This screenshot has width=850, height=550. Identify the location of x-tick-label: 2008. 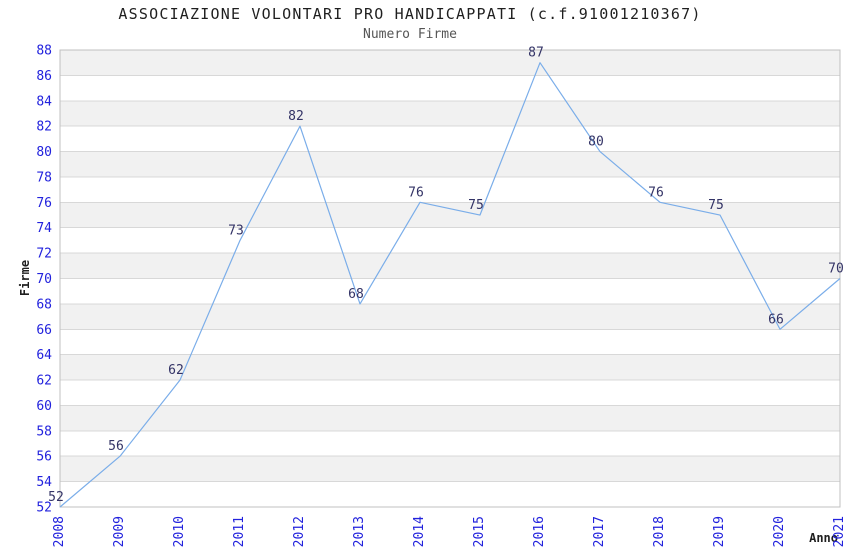
(59, 531).